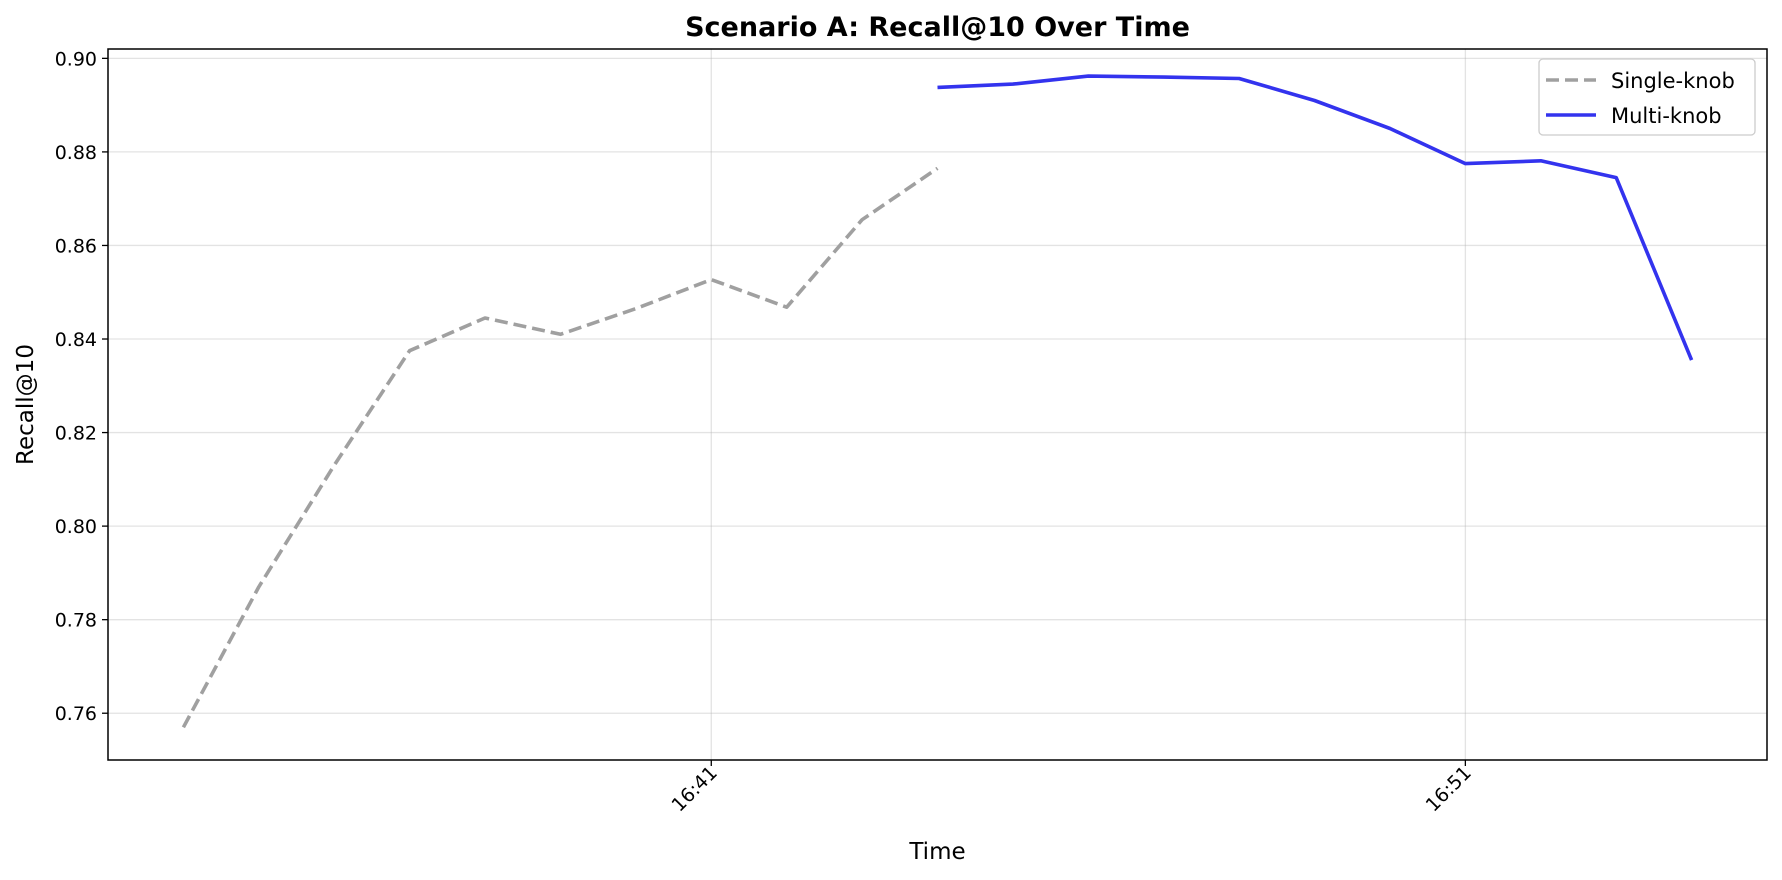 This screenshot has height=880, width=1782. I want to click on y-tick-label: 0.86, so click(76, 246).